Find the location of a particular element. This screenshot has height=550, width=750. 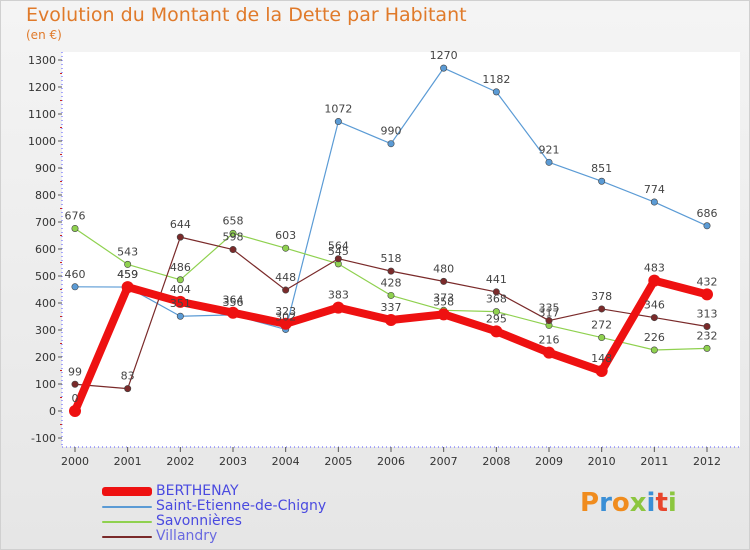

legend-item: Savonnières is located at coordinates (214, 521).